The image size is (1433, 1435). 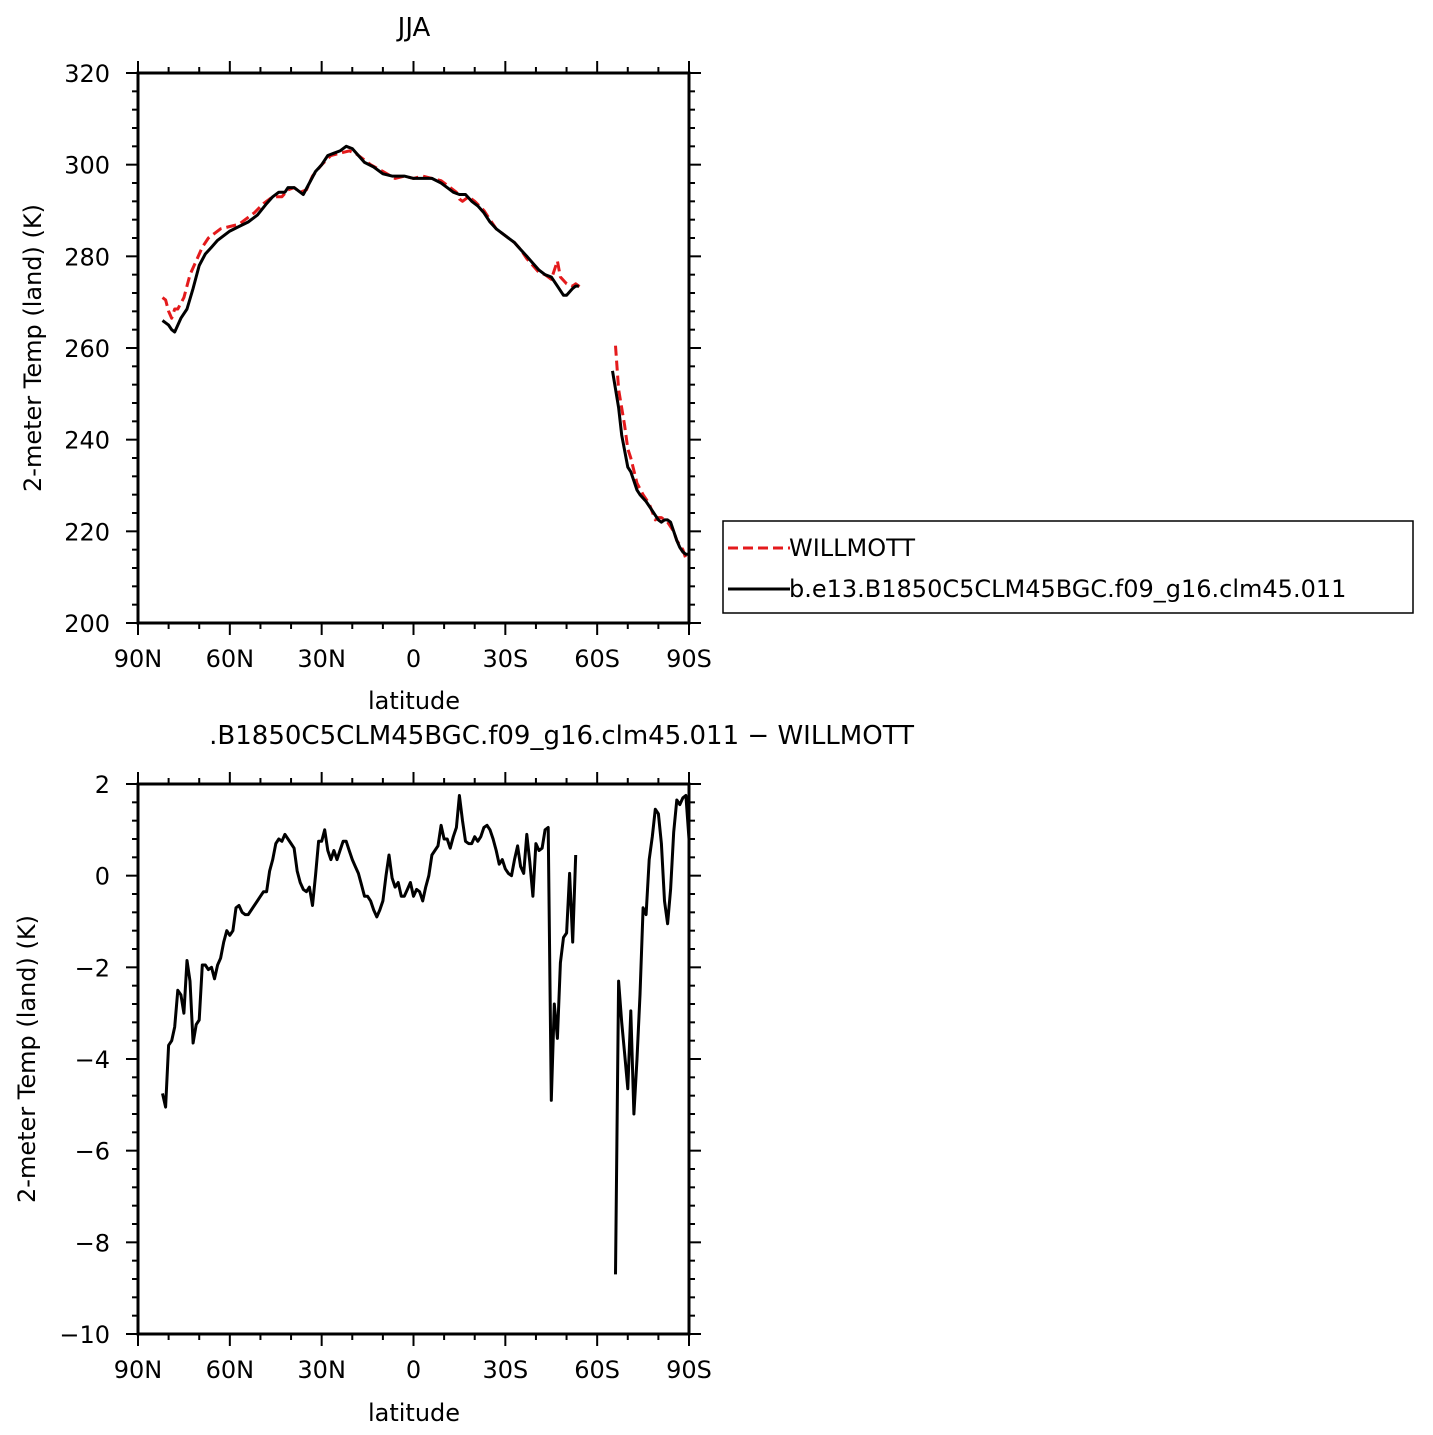 I want to click on top-x-axis-label: latitude, so click(x=414, y=701).